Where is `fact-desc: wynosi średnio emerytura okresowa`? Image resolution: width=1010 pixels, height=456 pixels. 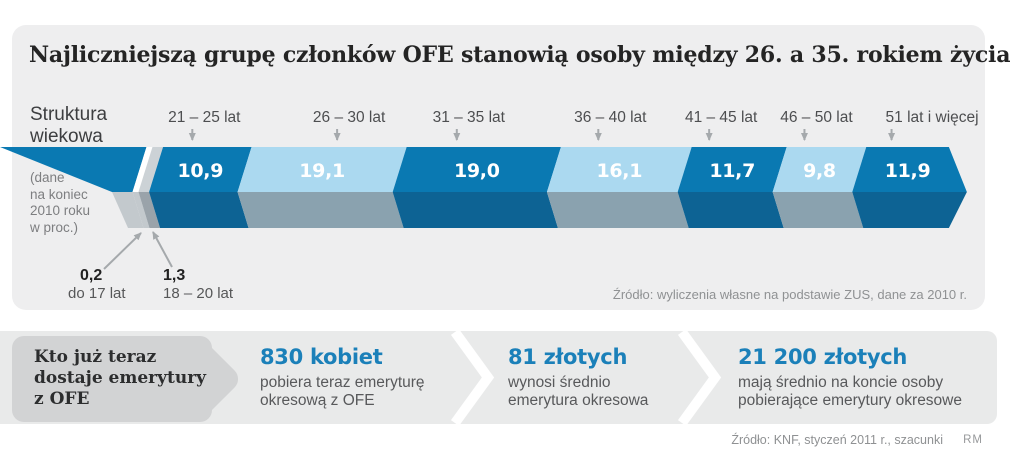
fact-desc: wynosi średnio emerytura okresowa is located at coordinates (578, 391).